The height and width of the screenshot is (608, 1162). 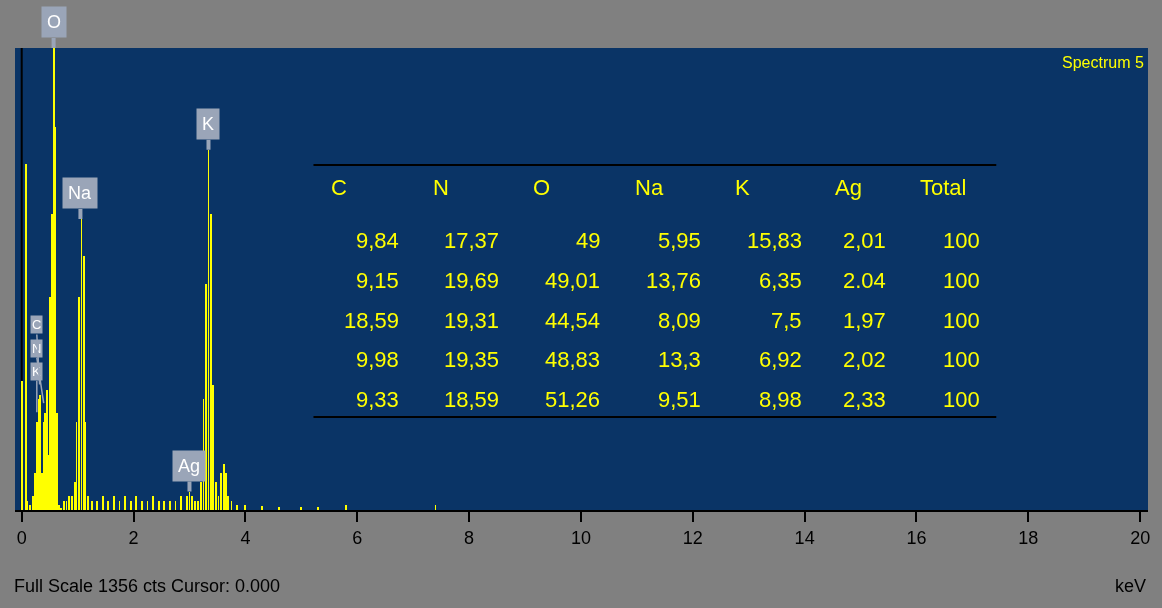 I want to click on annotation: 6,35, so click(x=780, y=280).